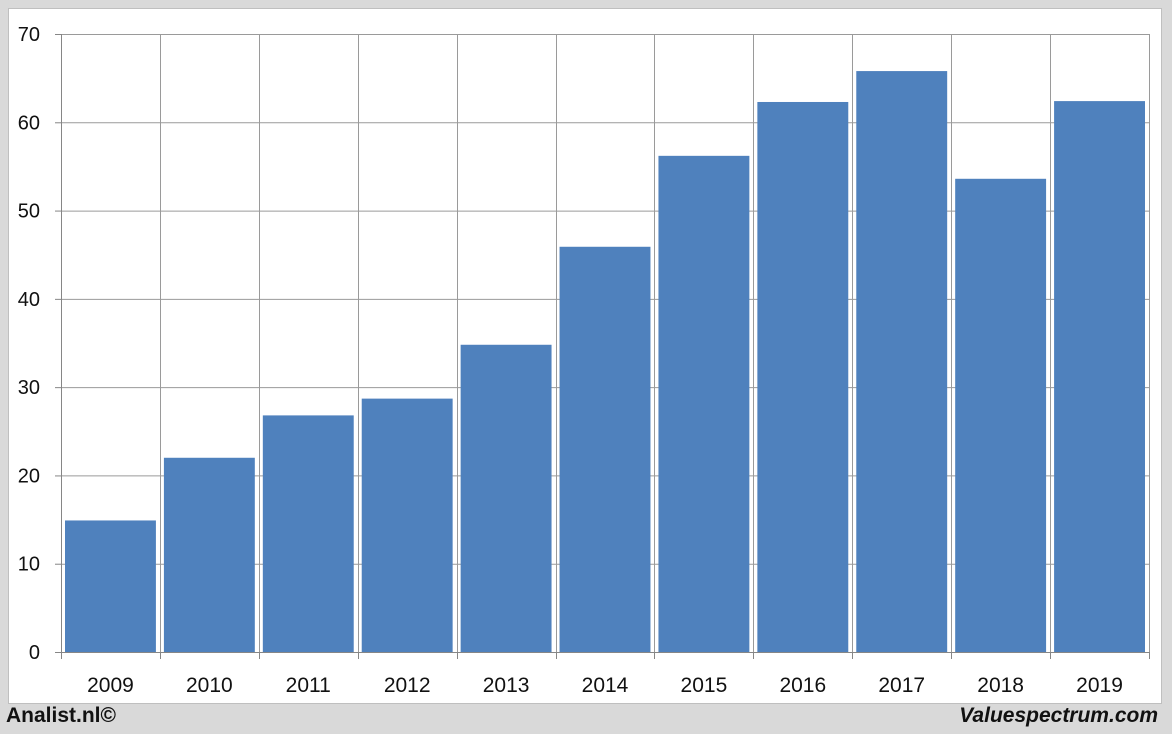  Describe the element at coordinates (802, 685) in the screenshot. I see `x-tick-label: 2016` at that location.